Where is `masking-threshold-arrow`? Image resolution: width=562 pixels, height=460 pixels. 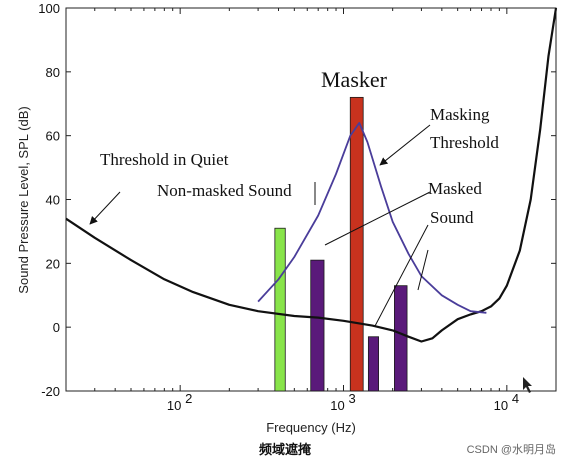 masking-threshold-arrow is located at coordinates (405, 145).